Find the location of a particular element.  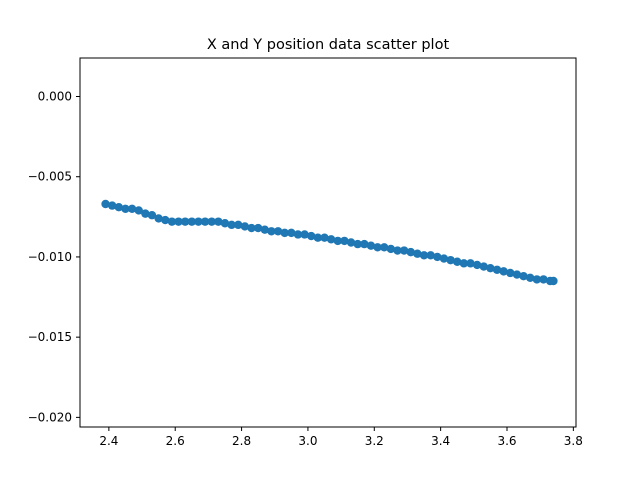

chart-title: X and Y position data scatter plot is located at coordinates (328, 45).